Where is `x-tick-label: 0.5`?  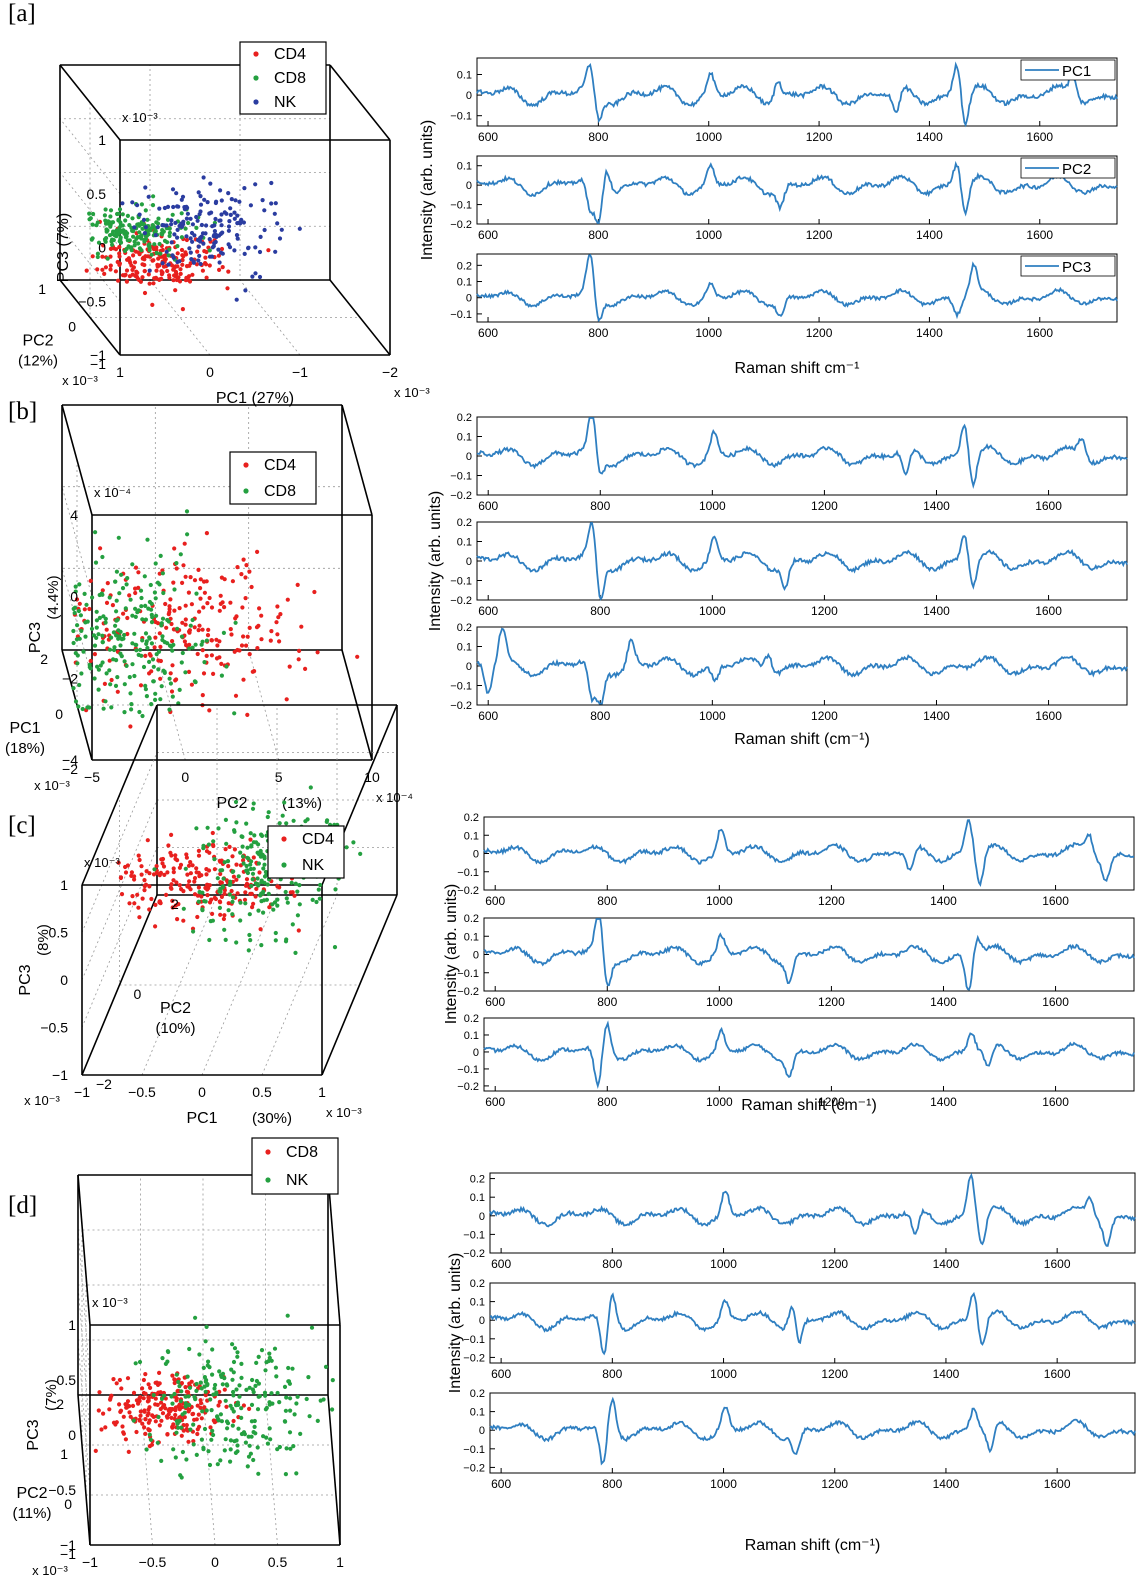
x-tick-label: 0.5 is located at coordinates (278, 1562).